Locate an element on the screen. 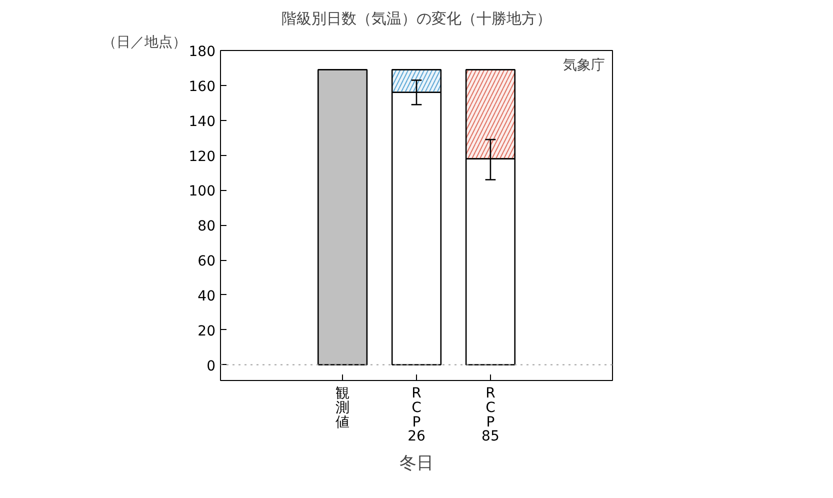 The image size is (833, 498). chart-title: 階級別日数（気温）の変化（十勝地方） is located at coordinates (417, 19).